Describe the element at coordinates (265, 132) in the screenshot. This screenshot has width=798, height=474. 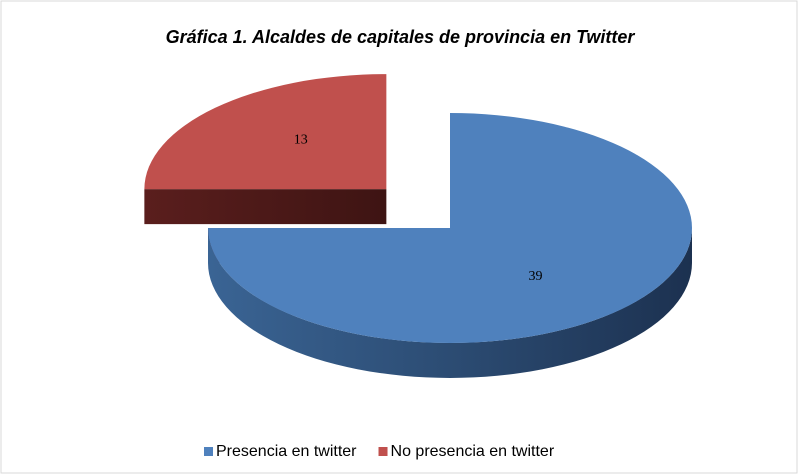
I see `slice-top` at that location.